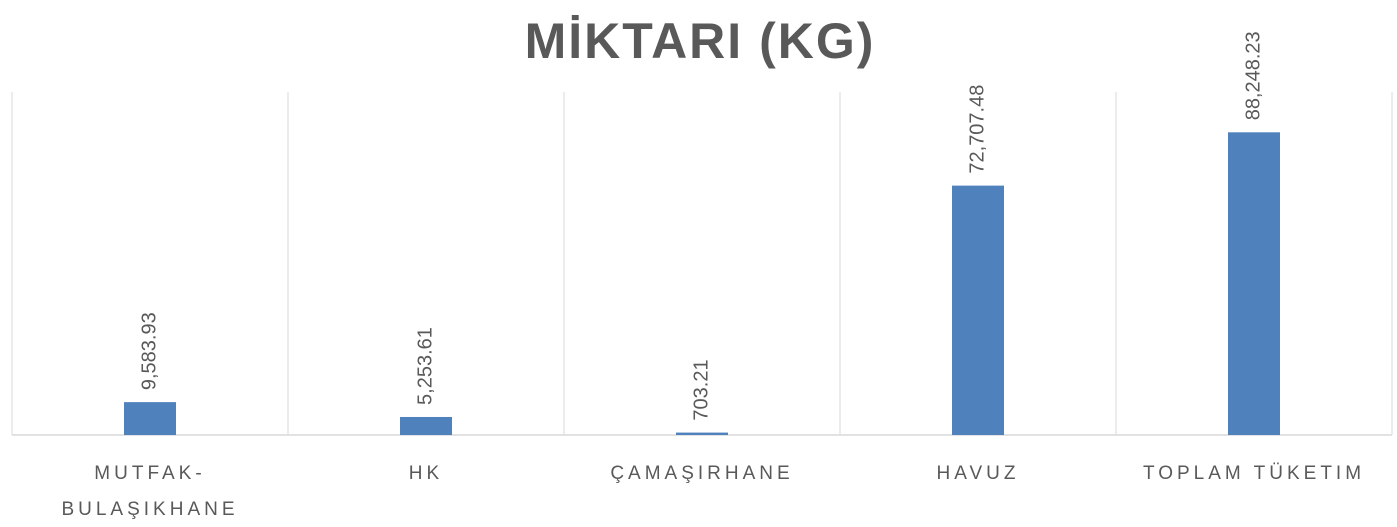 The width and height of the screenshot is (1397, 527). I want to click on value-label: 88,248.23, so click(1253, 75).